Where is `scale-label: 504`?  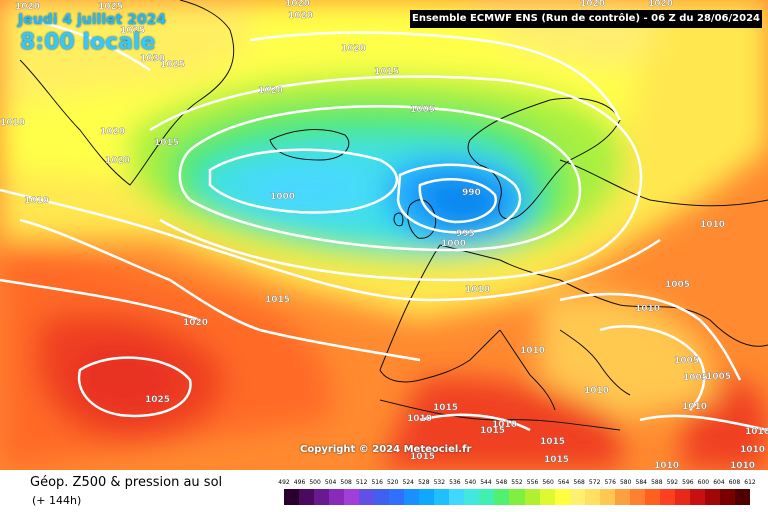 scale-label: 504 is located at coordinates (330, 482).